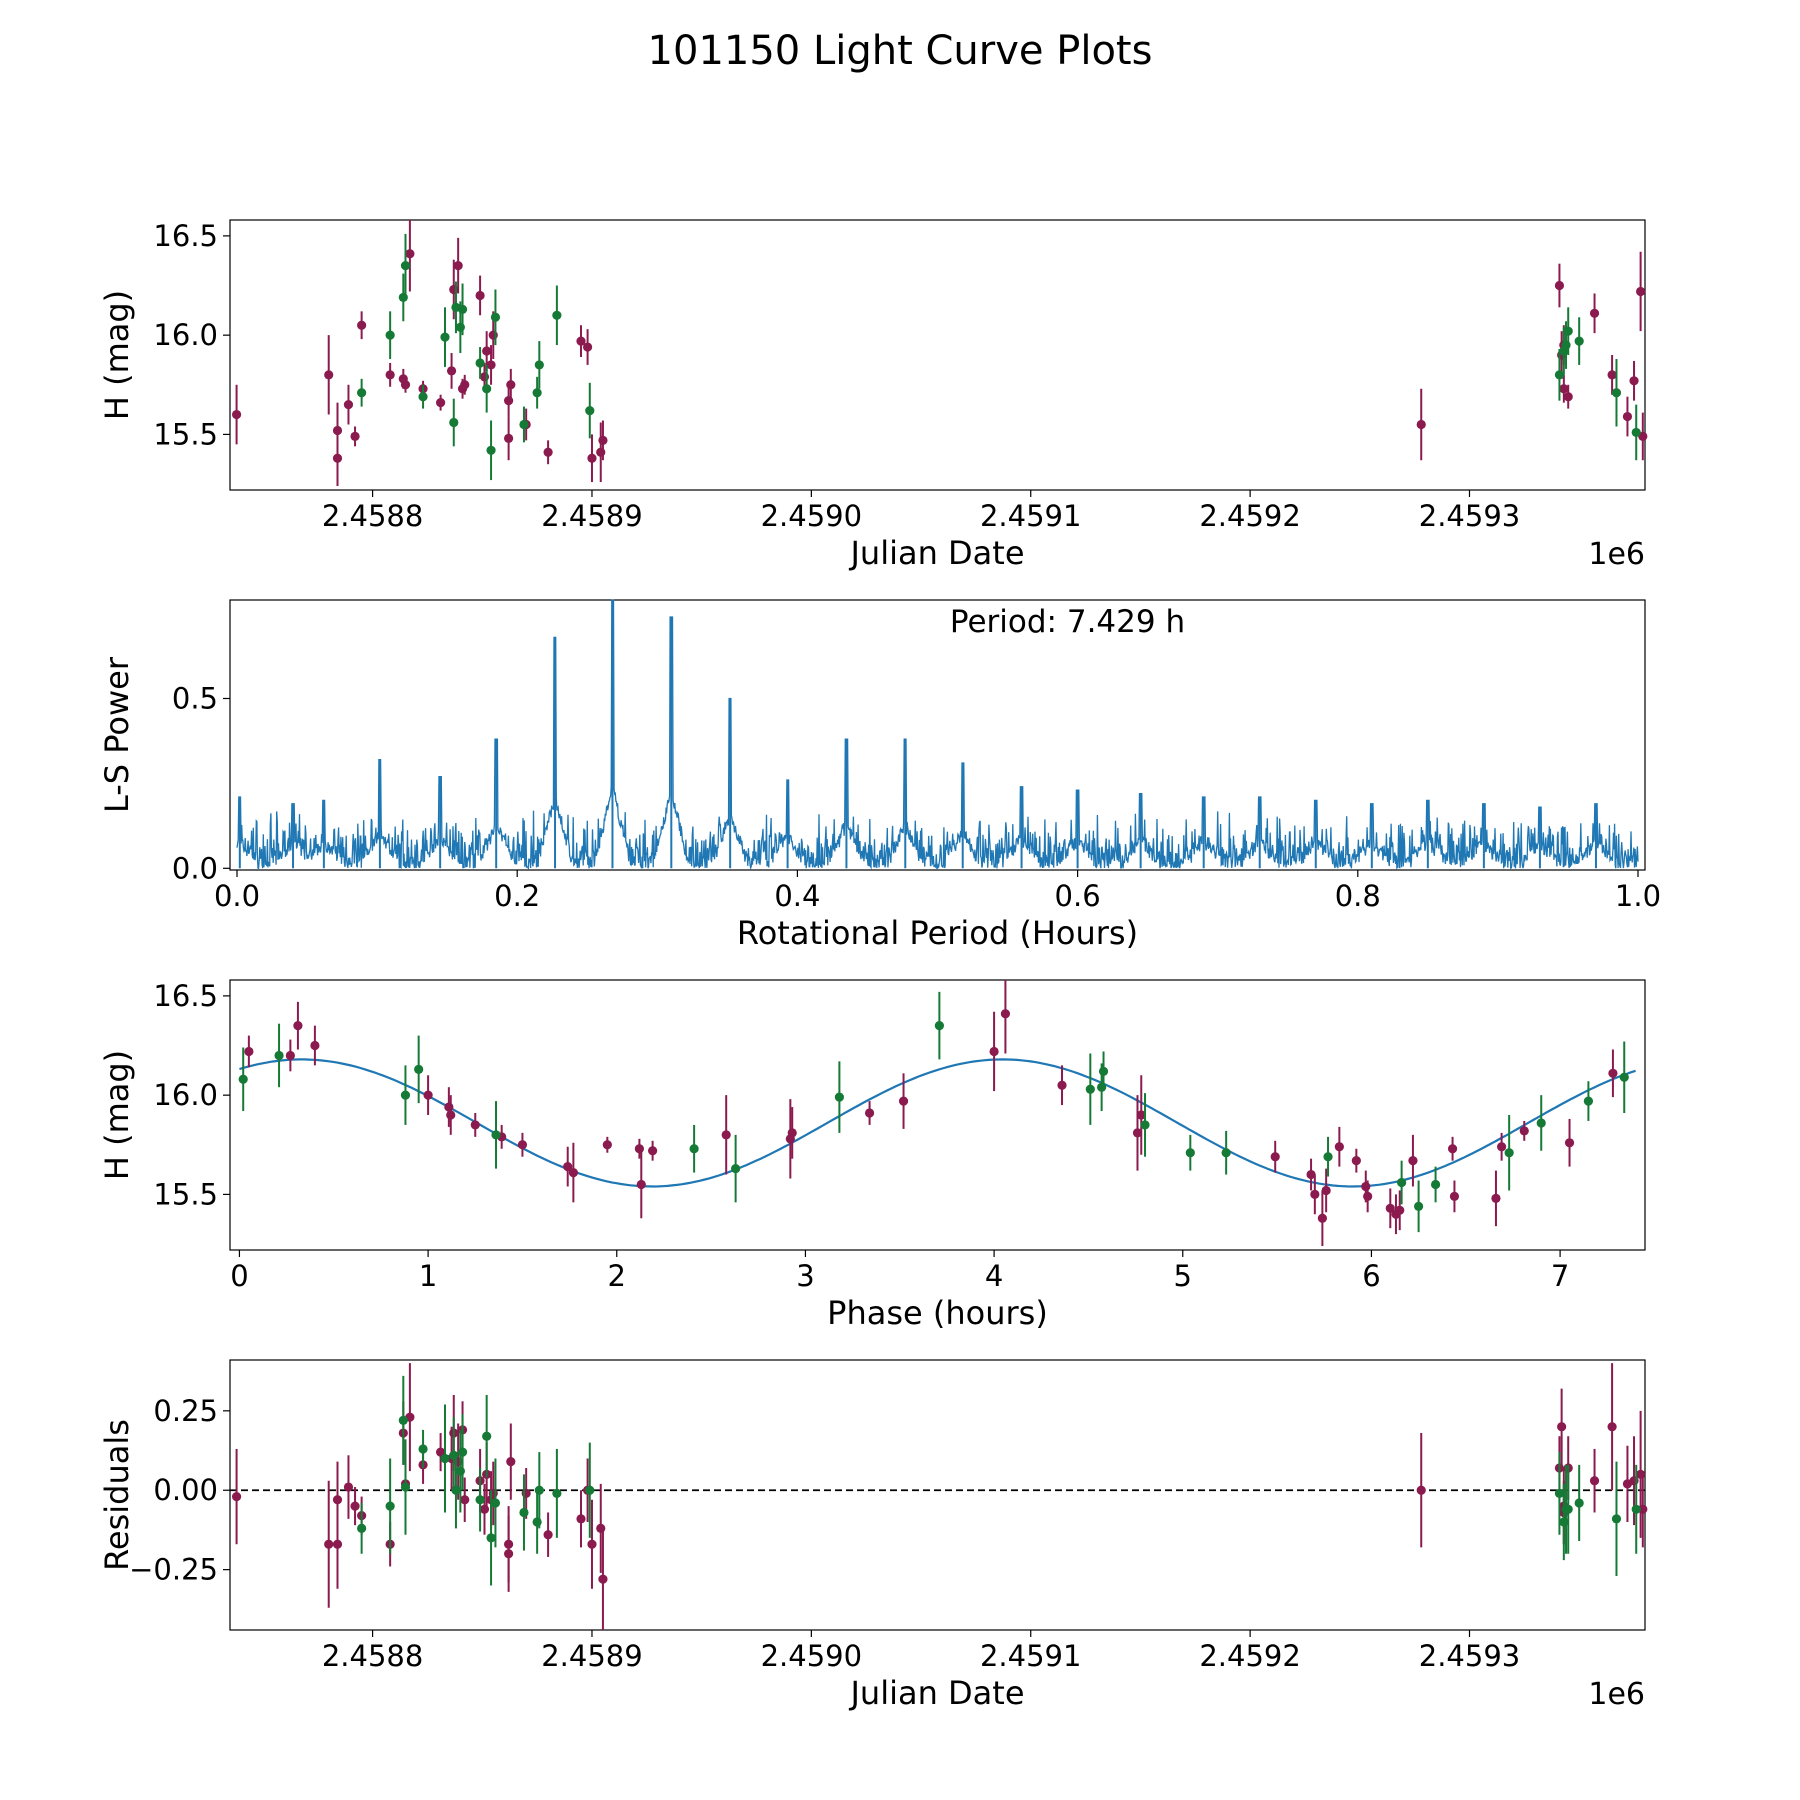 The image size is (1800, 1800). What do you see at coordinates (185, 996) in the screenshot?
I see `y-tick-label: 16.5` at bounding box center [185, 996].